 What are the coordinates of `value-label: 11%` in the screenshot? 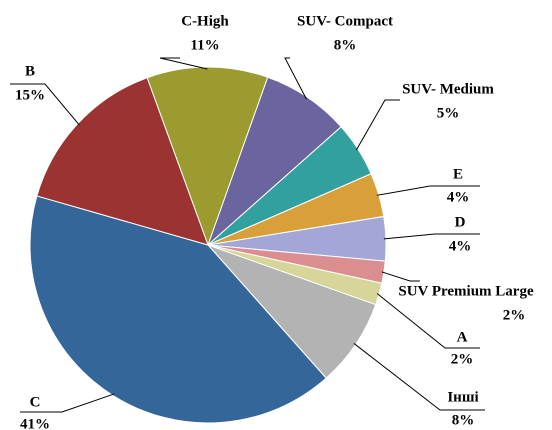 It's located at (204, 45).